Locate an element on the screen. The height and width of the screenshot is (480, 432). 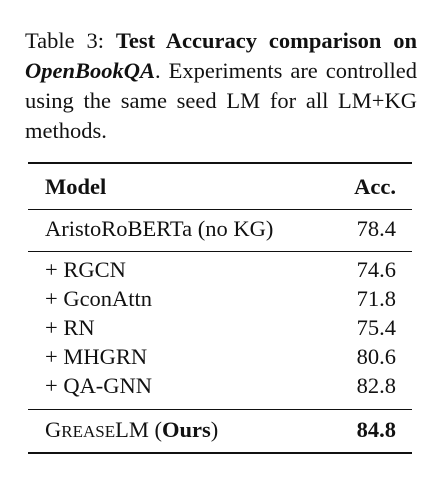
table-row: + QA-GNN 82.8 is located at coordinates (220, 385).